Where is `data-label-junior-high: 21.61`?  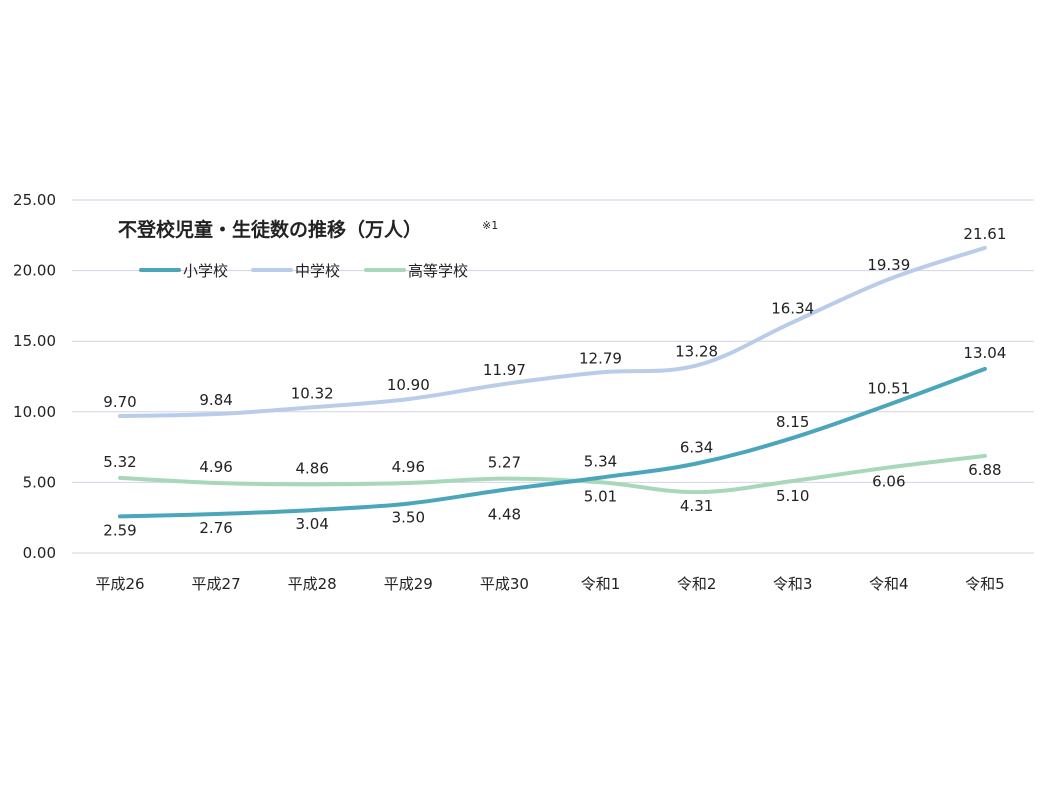
data-label-junior-high: 21.61 is located at coordinates (984, 234).